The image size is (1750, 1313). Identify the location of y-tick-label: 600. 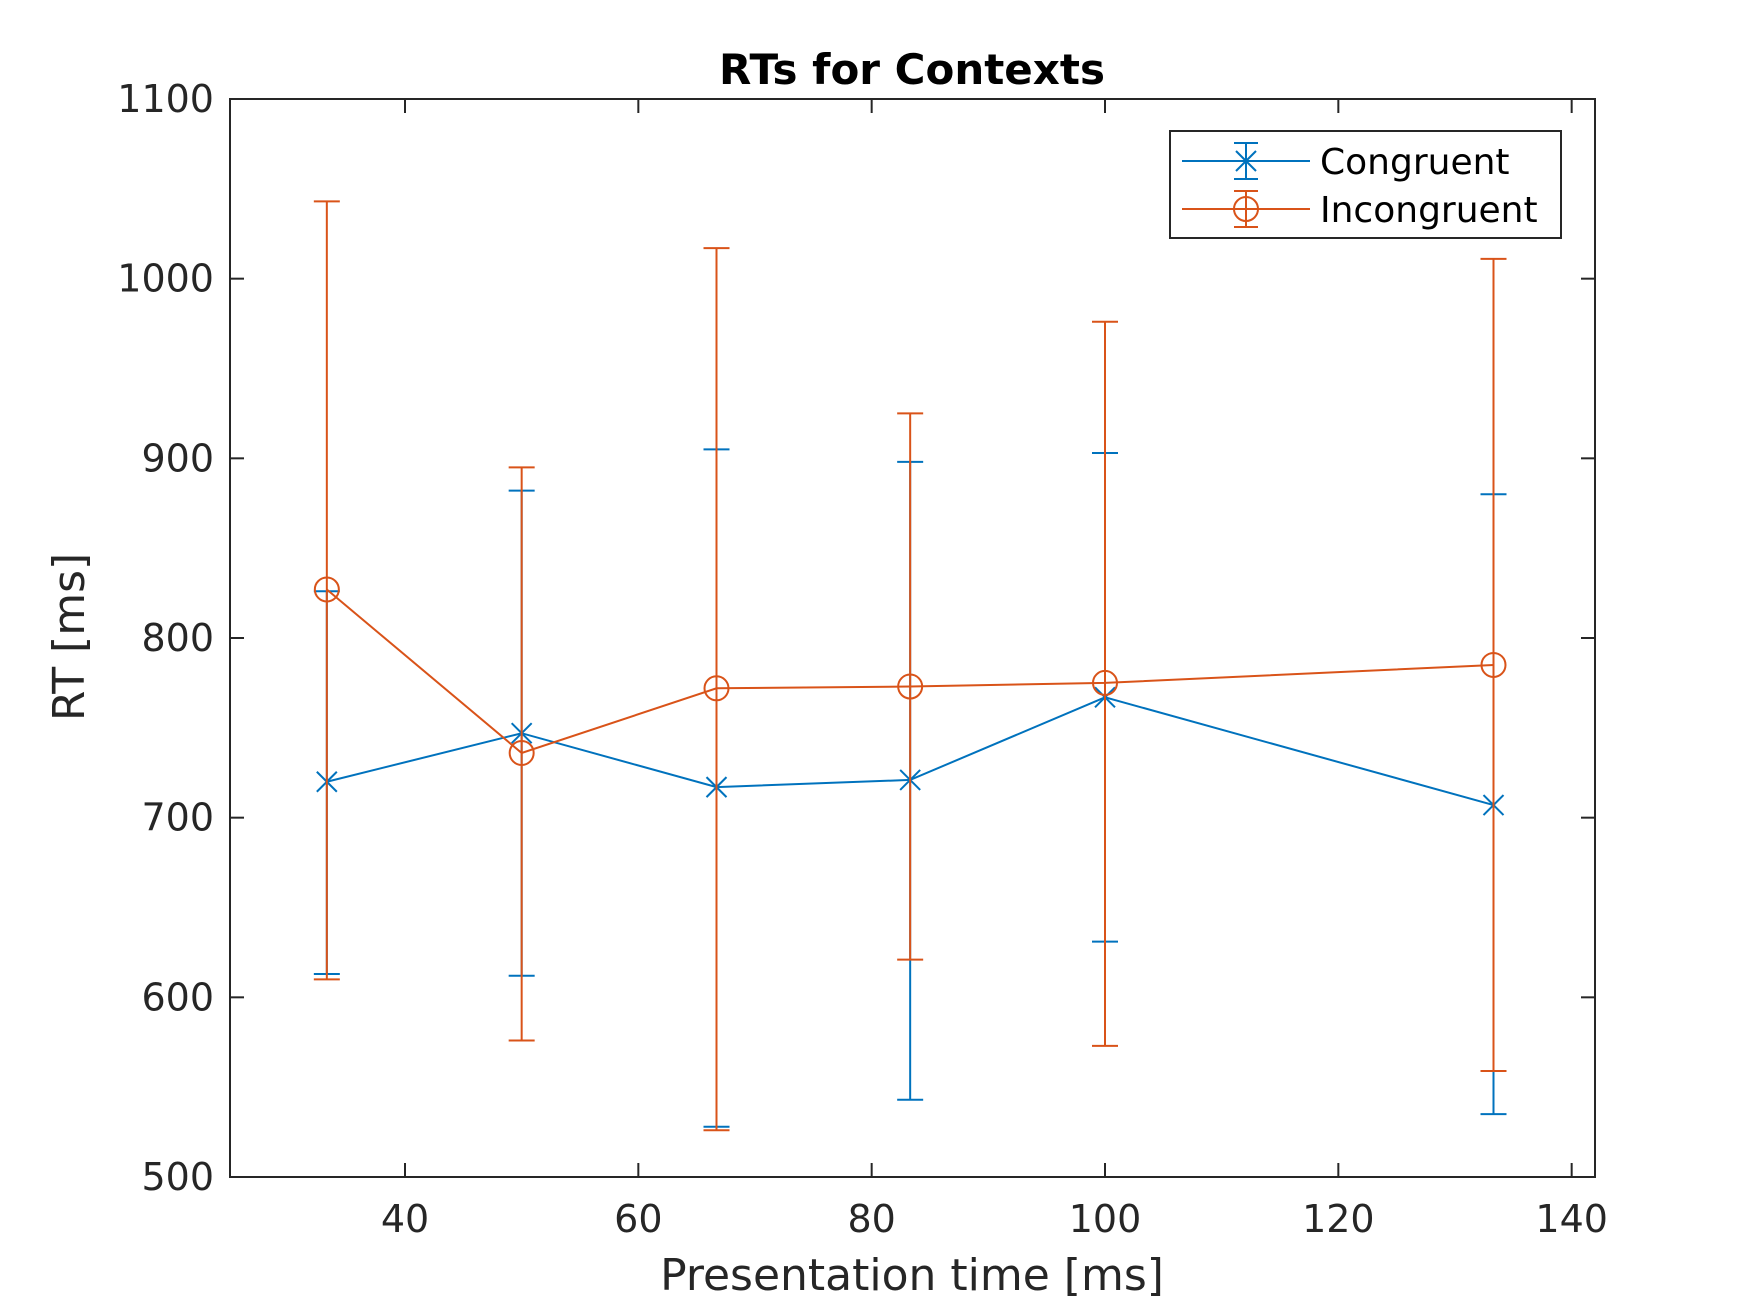
(177, 997).